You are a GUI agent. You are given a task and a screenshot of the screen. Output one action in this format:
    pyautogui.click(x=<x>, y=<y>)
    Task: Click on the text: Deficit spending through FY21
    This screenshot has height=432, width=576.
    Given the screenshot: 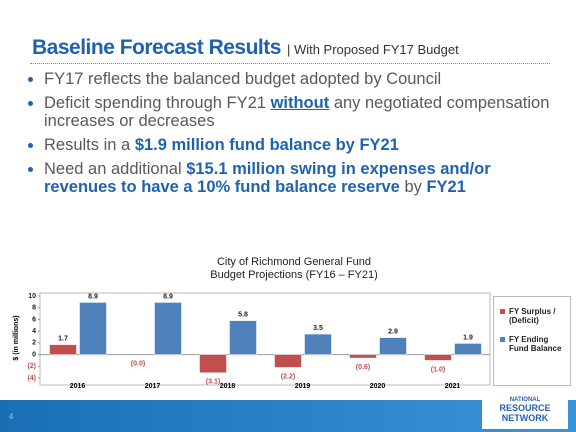 What is the action you would take?
    pyautogui.click(x=155, y=103)
    